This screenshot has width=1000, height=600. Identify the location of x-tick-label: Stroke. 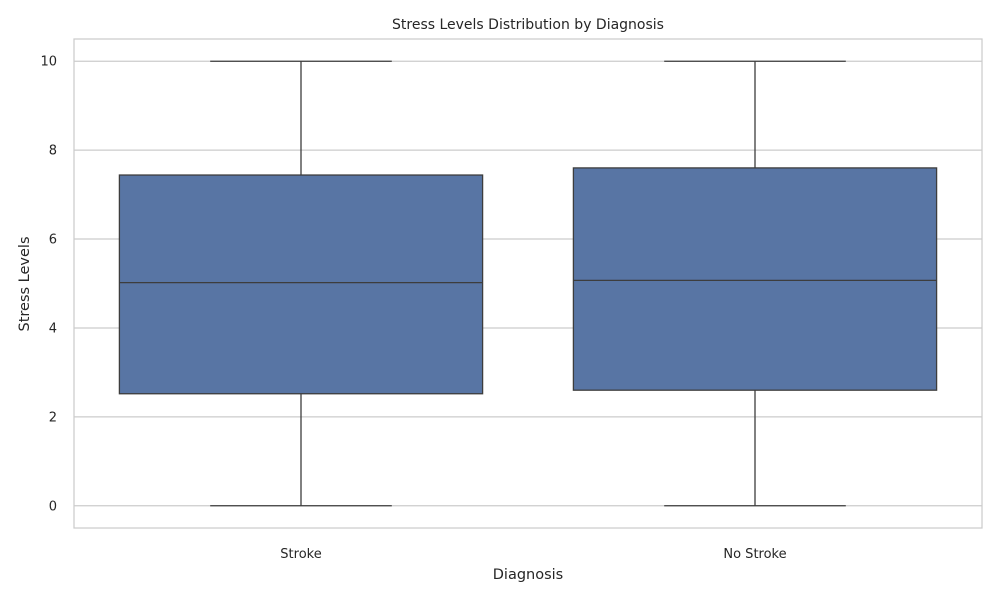
(300, 554).